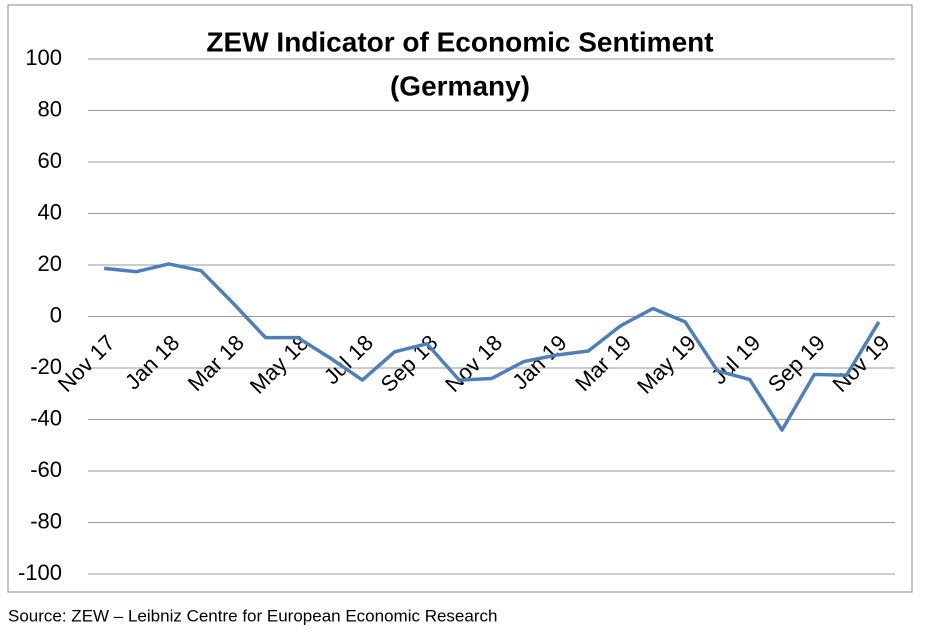  What do you see at coordinates (50, 160) in the screenshot?
I see `y-tick-label: 60` at bounding box center [50, 160].